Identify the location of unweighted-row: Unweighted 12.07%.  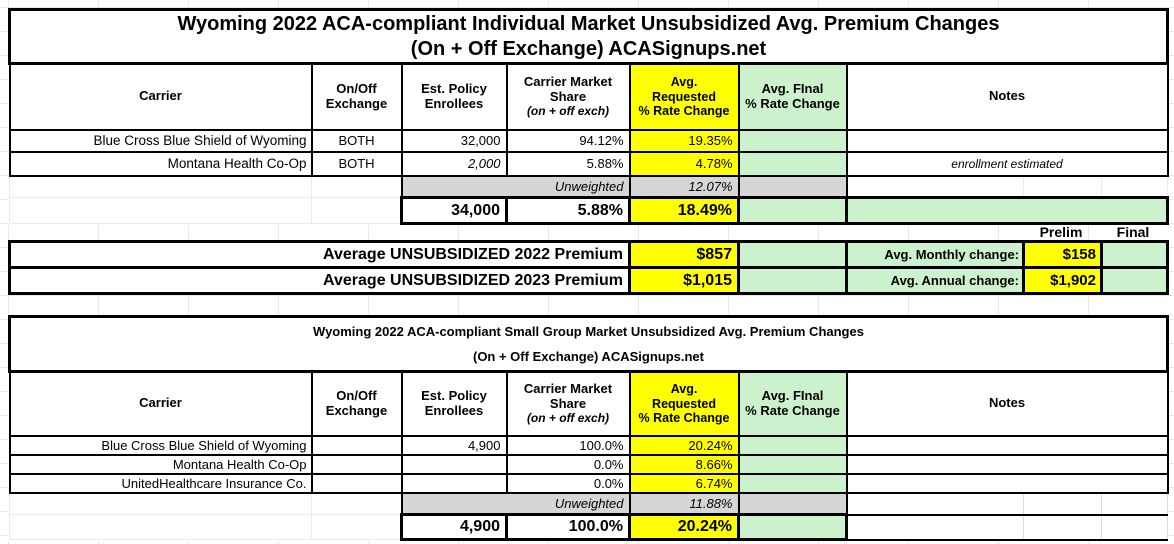
(588, 186).